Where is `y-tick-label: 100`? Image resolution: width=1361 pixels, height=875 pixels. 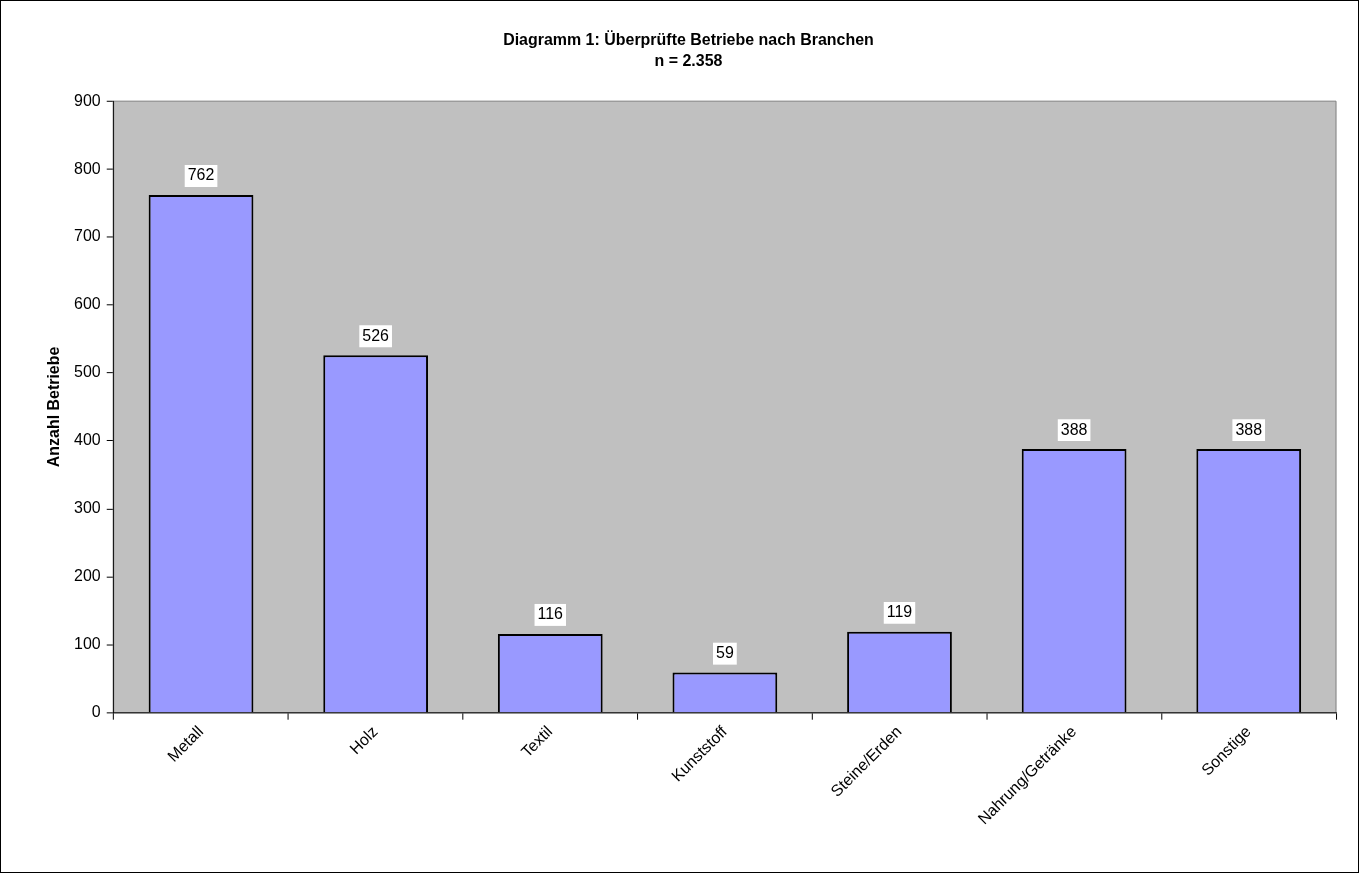
y-tick-label: 100 is located at coordinates (87, 644).